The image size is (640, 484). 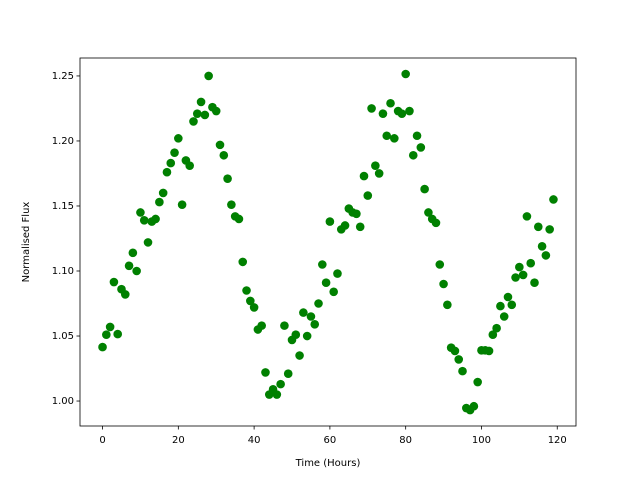 What do you see at coordinates (557, 440) in the screenshot?
I see `x-tick-label: 120` at bounding box center [557, 440].